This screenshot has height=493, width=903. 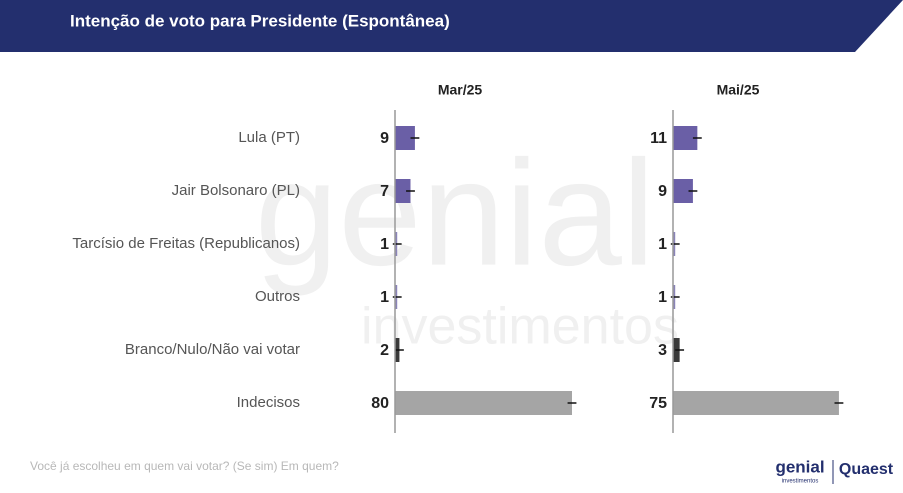 I want to click on category-label: Outros, so click(x=277, y=296).